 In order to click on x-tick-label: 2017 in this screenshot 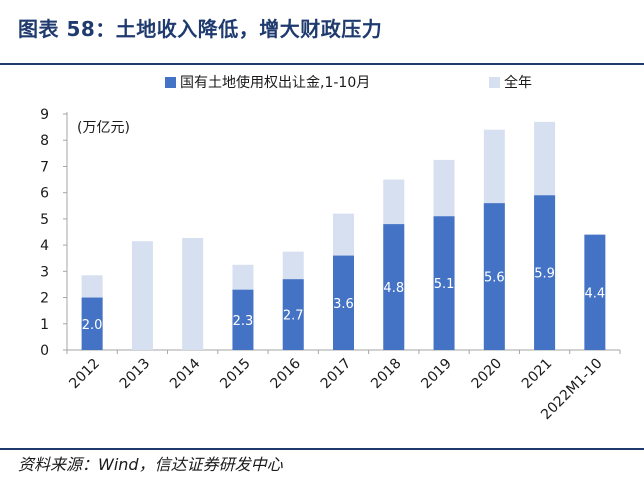, I will do `click(336, 374)`.